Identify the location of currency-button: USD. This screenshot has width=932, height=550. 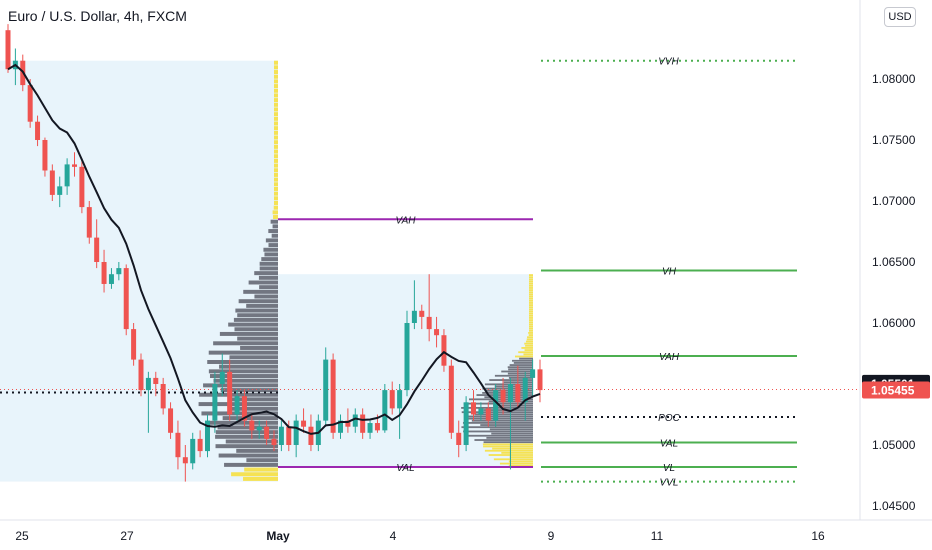
(900, 17).